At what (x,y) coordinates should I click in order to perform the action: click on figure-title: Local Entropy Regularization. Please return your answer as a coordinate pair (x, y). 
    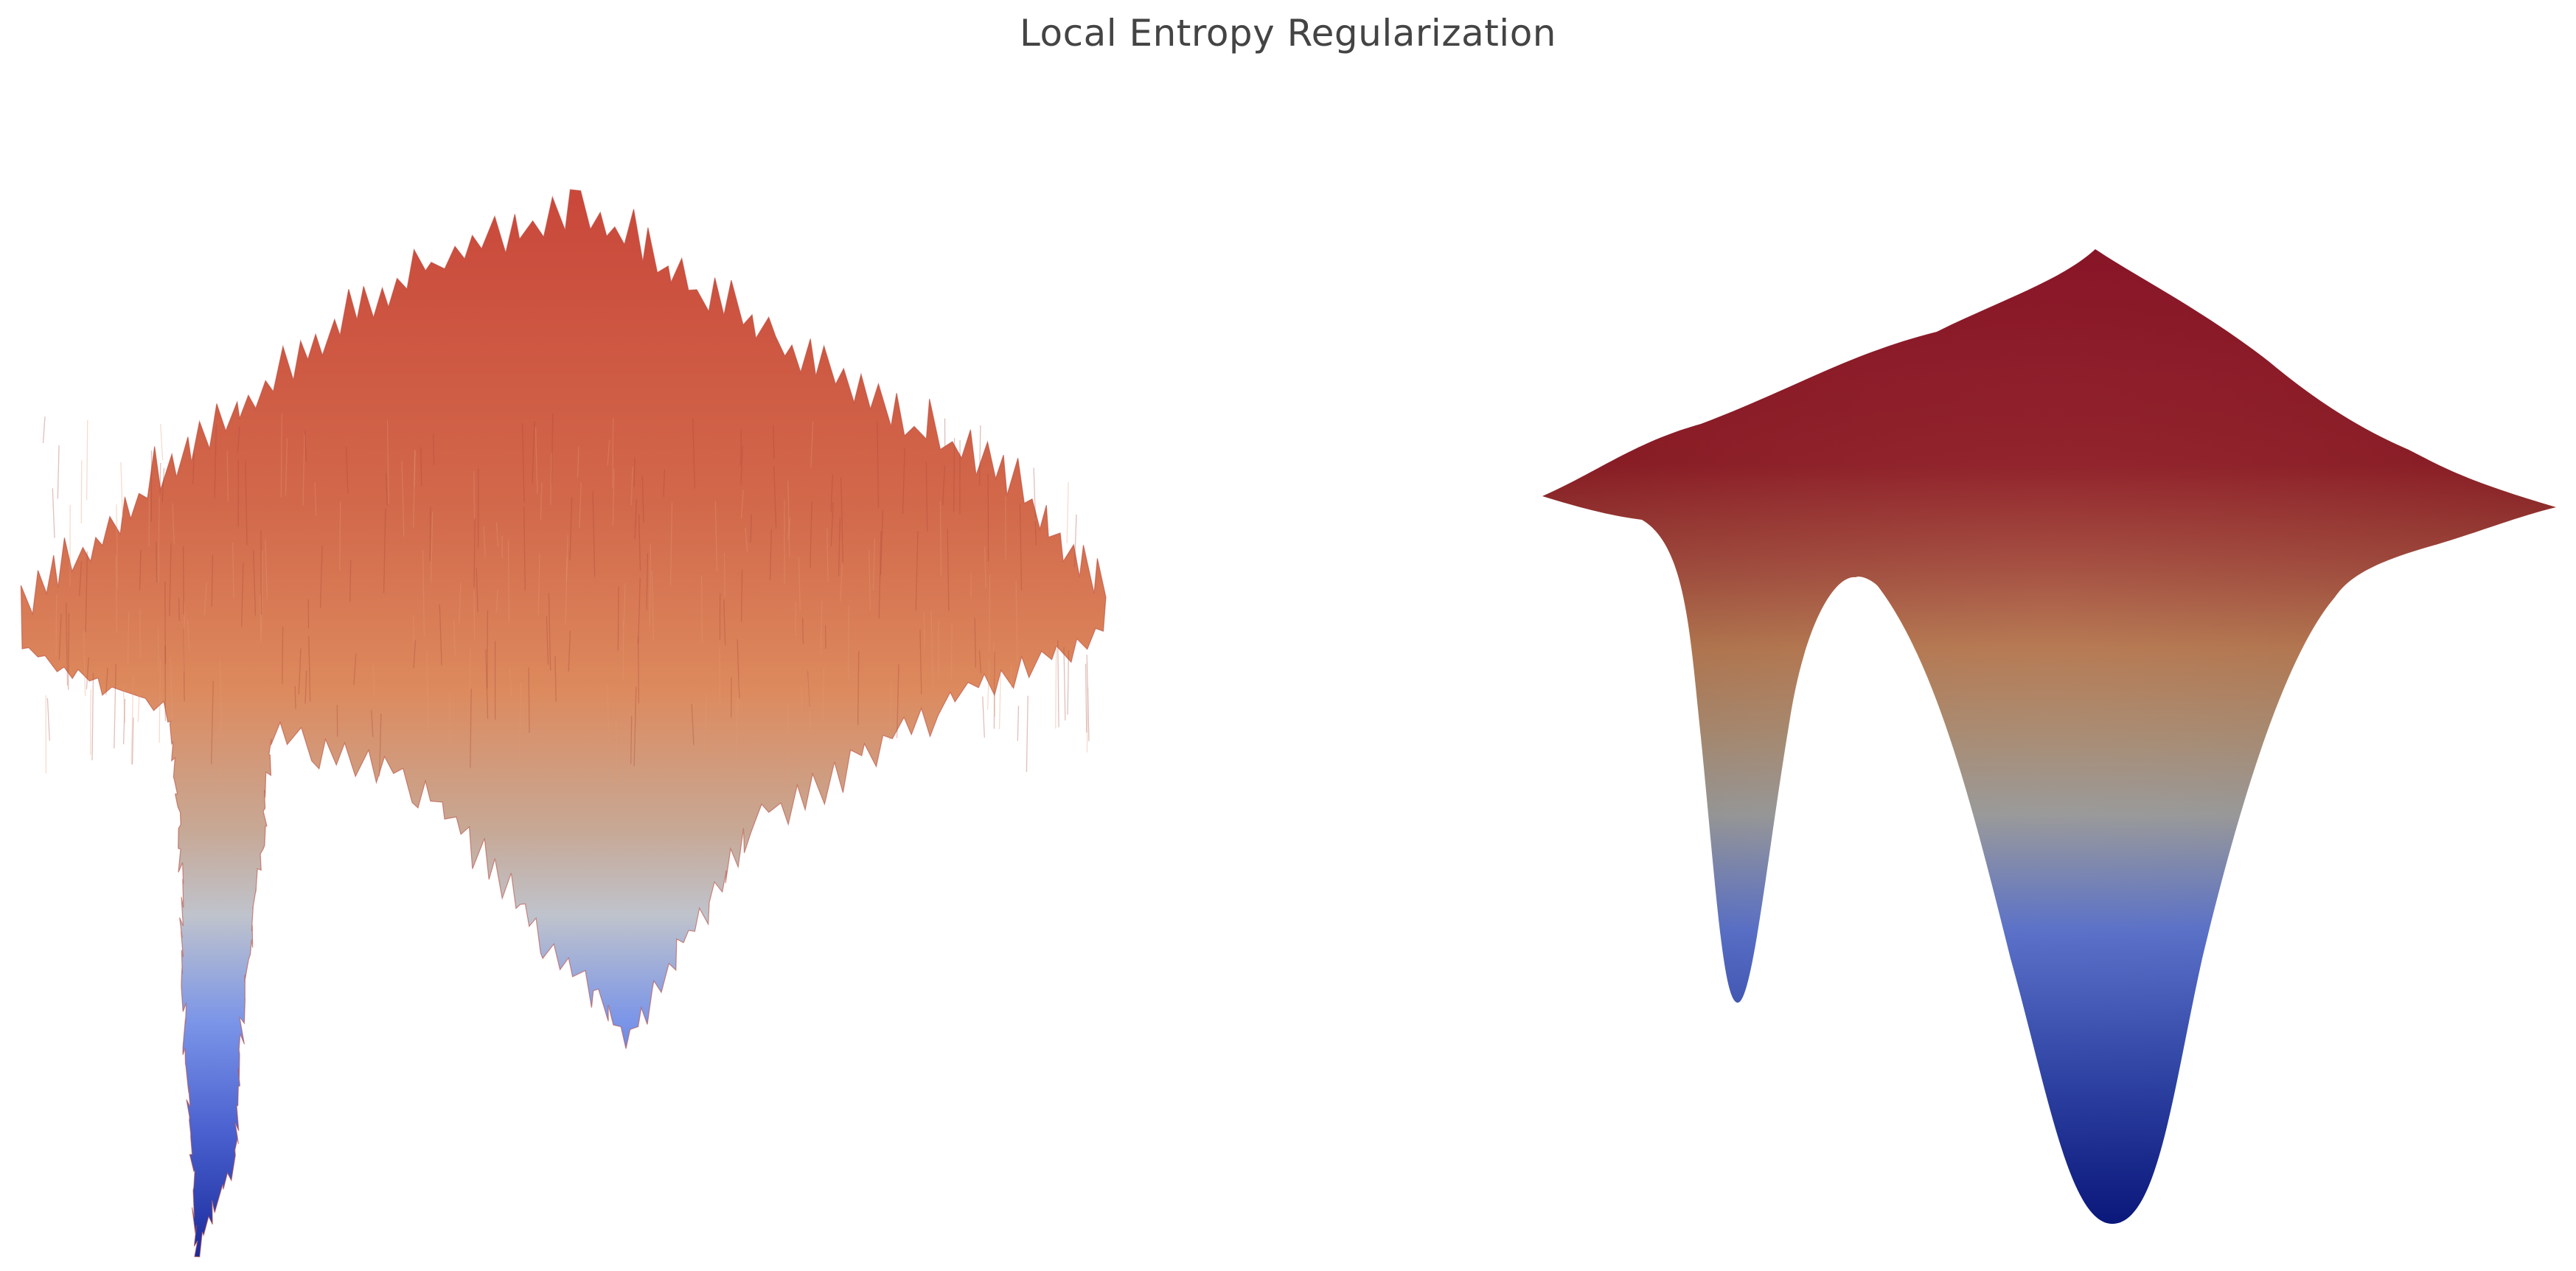
    Looking at the image, I should click on (1288, 33).